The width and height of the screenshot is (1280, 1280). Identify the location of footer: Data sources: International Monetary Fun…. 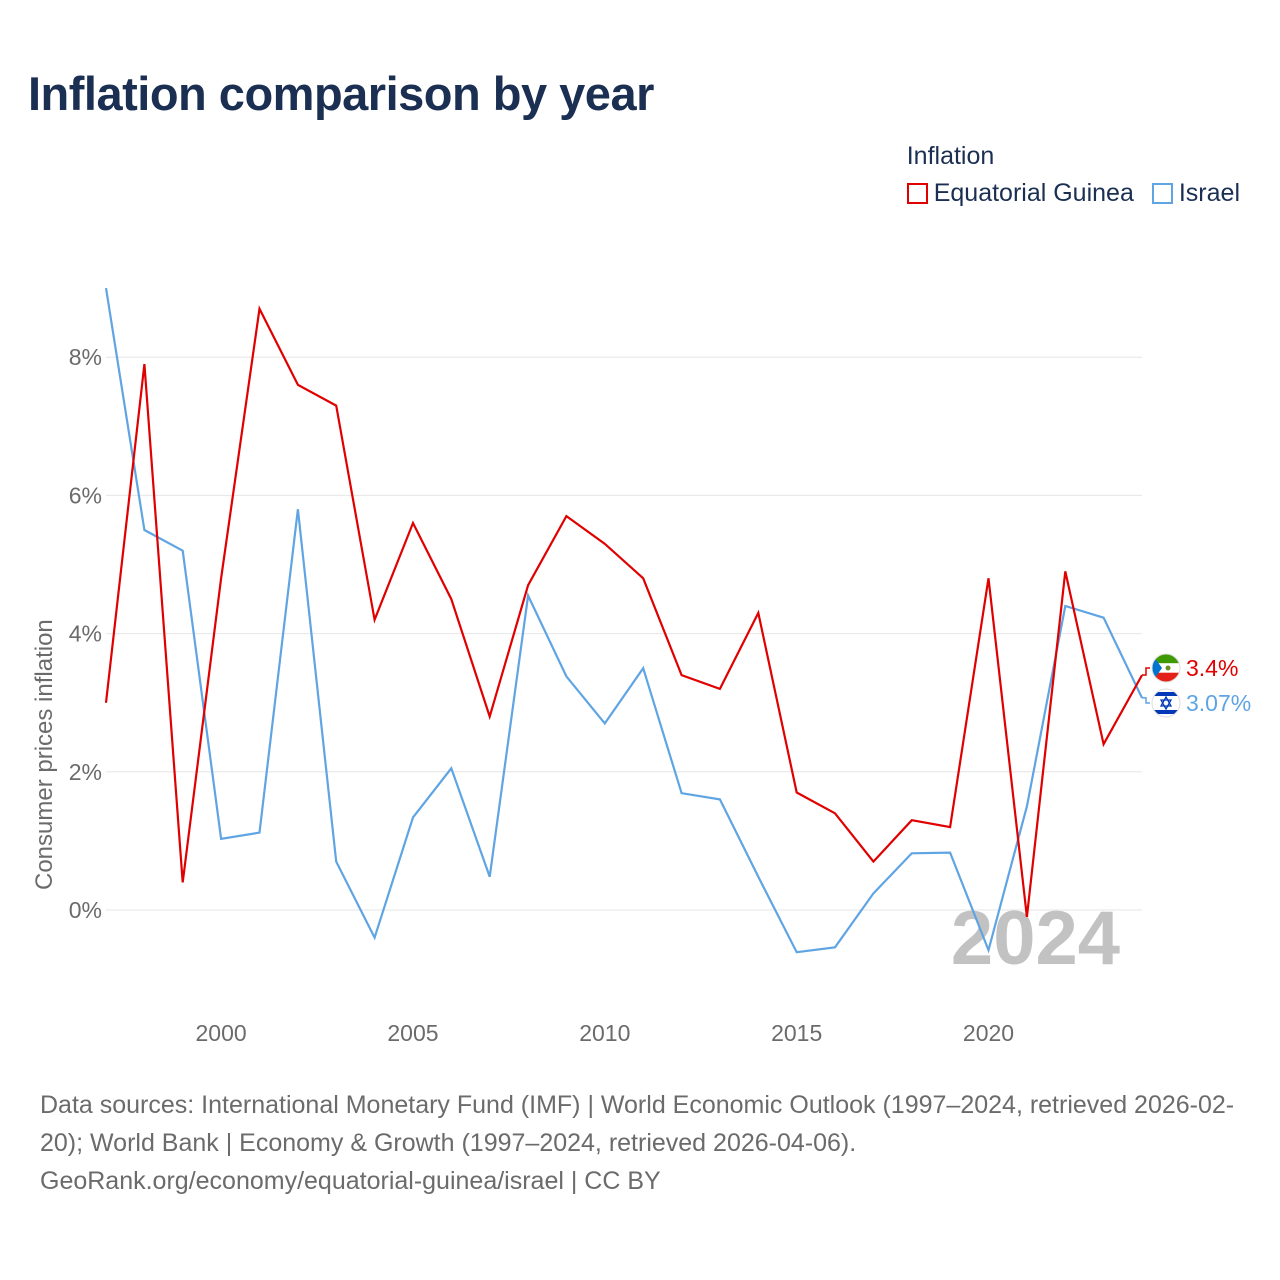
(645, 1143).